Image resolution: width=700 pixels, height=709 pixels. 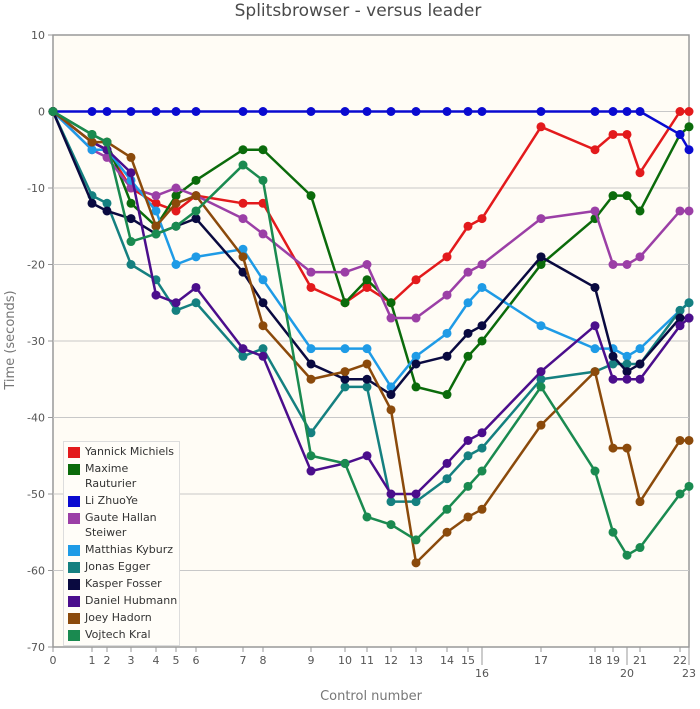 I want to click on x-tick-label: 19, so click(x=613, y=660).